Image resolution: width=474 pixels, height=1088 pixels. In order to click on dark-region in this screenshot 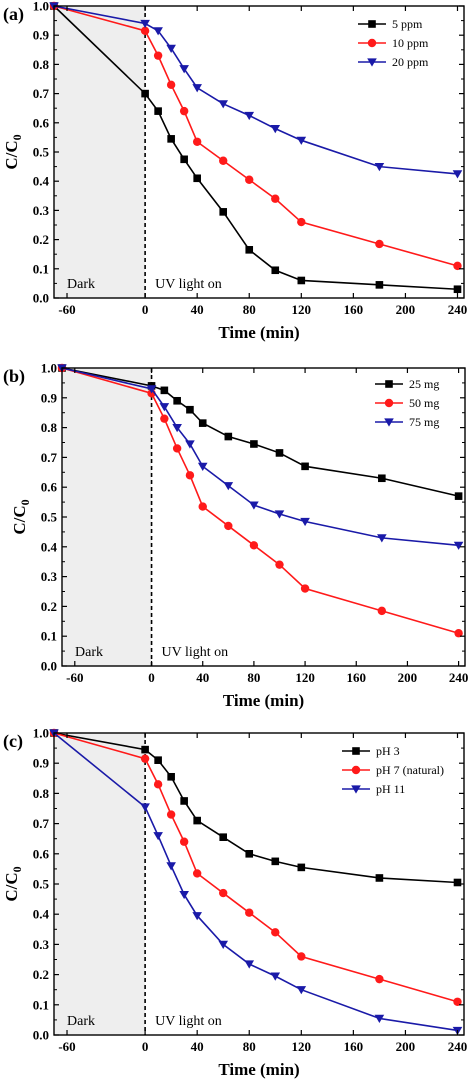, I will do `click(100, 152)`.